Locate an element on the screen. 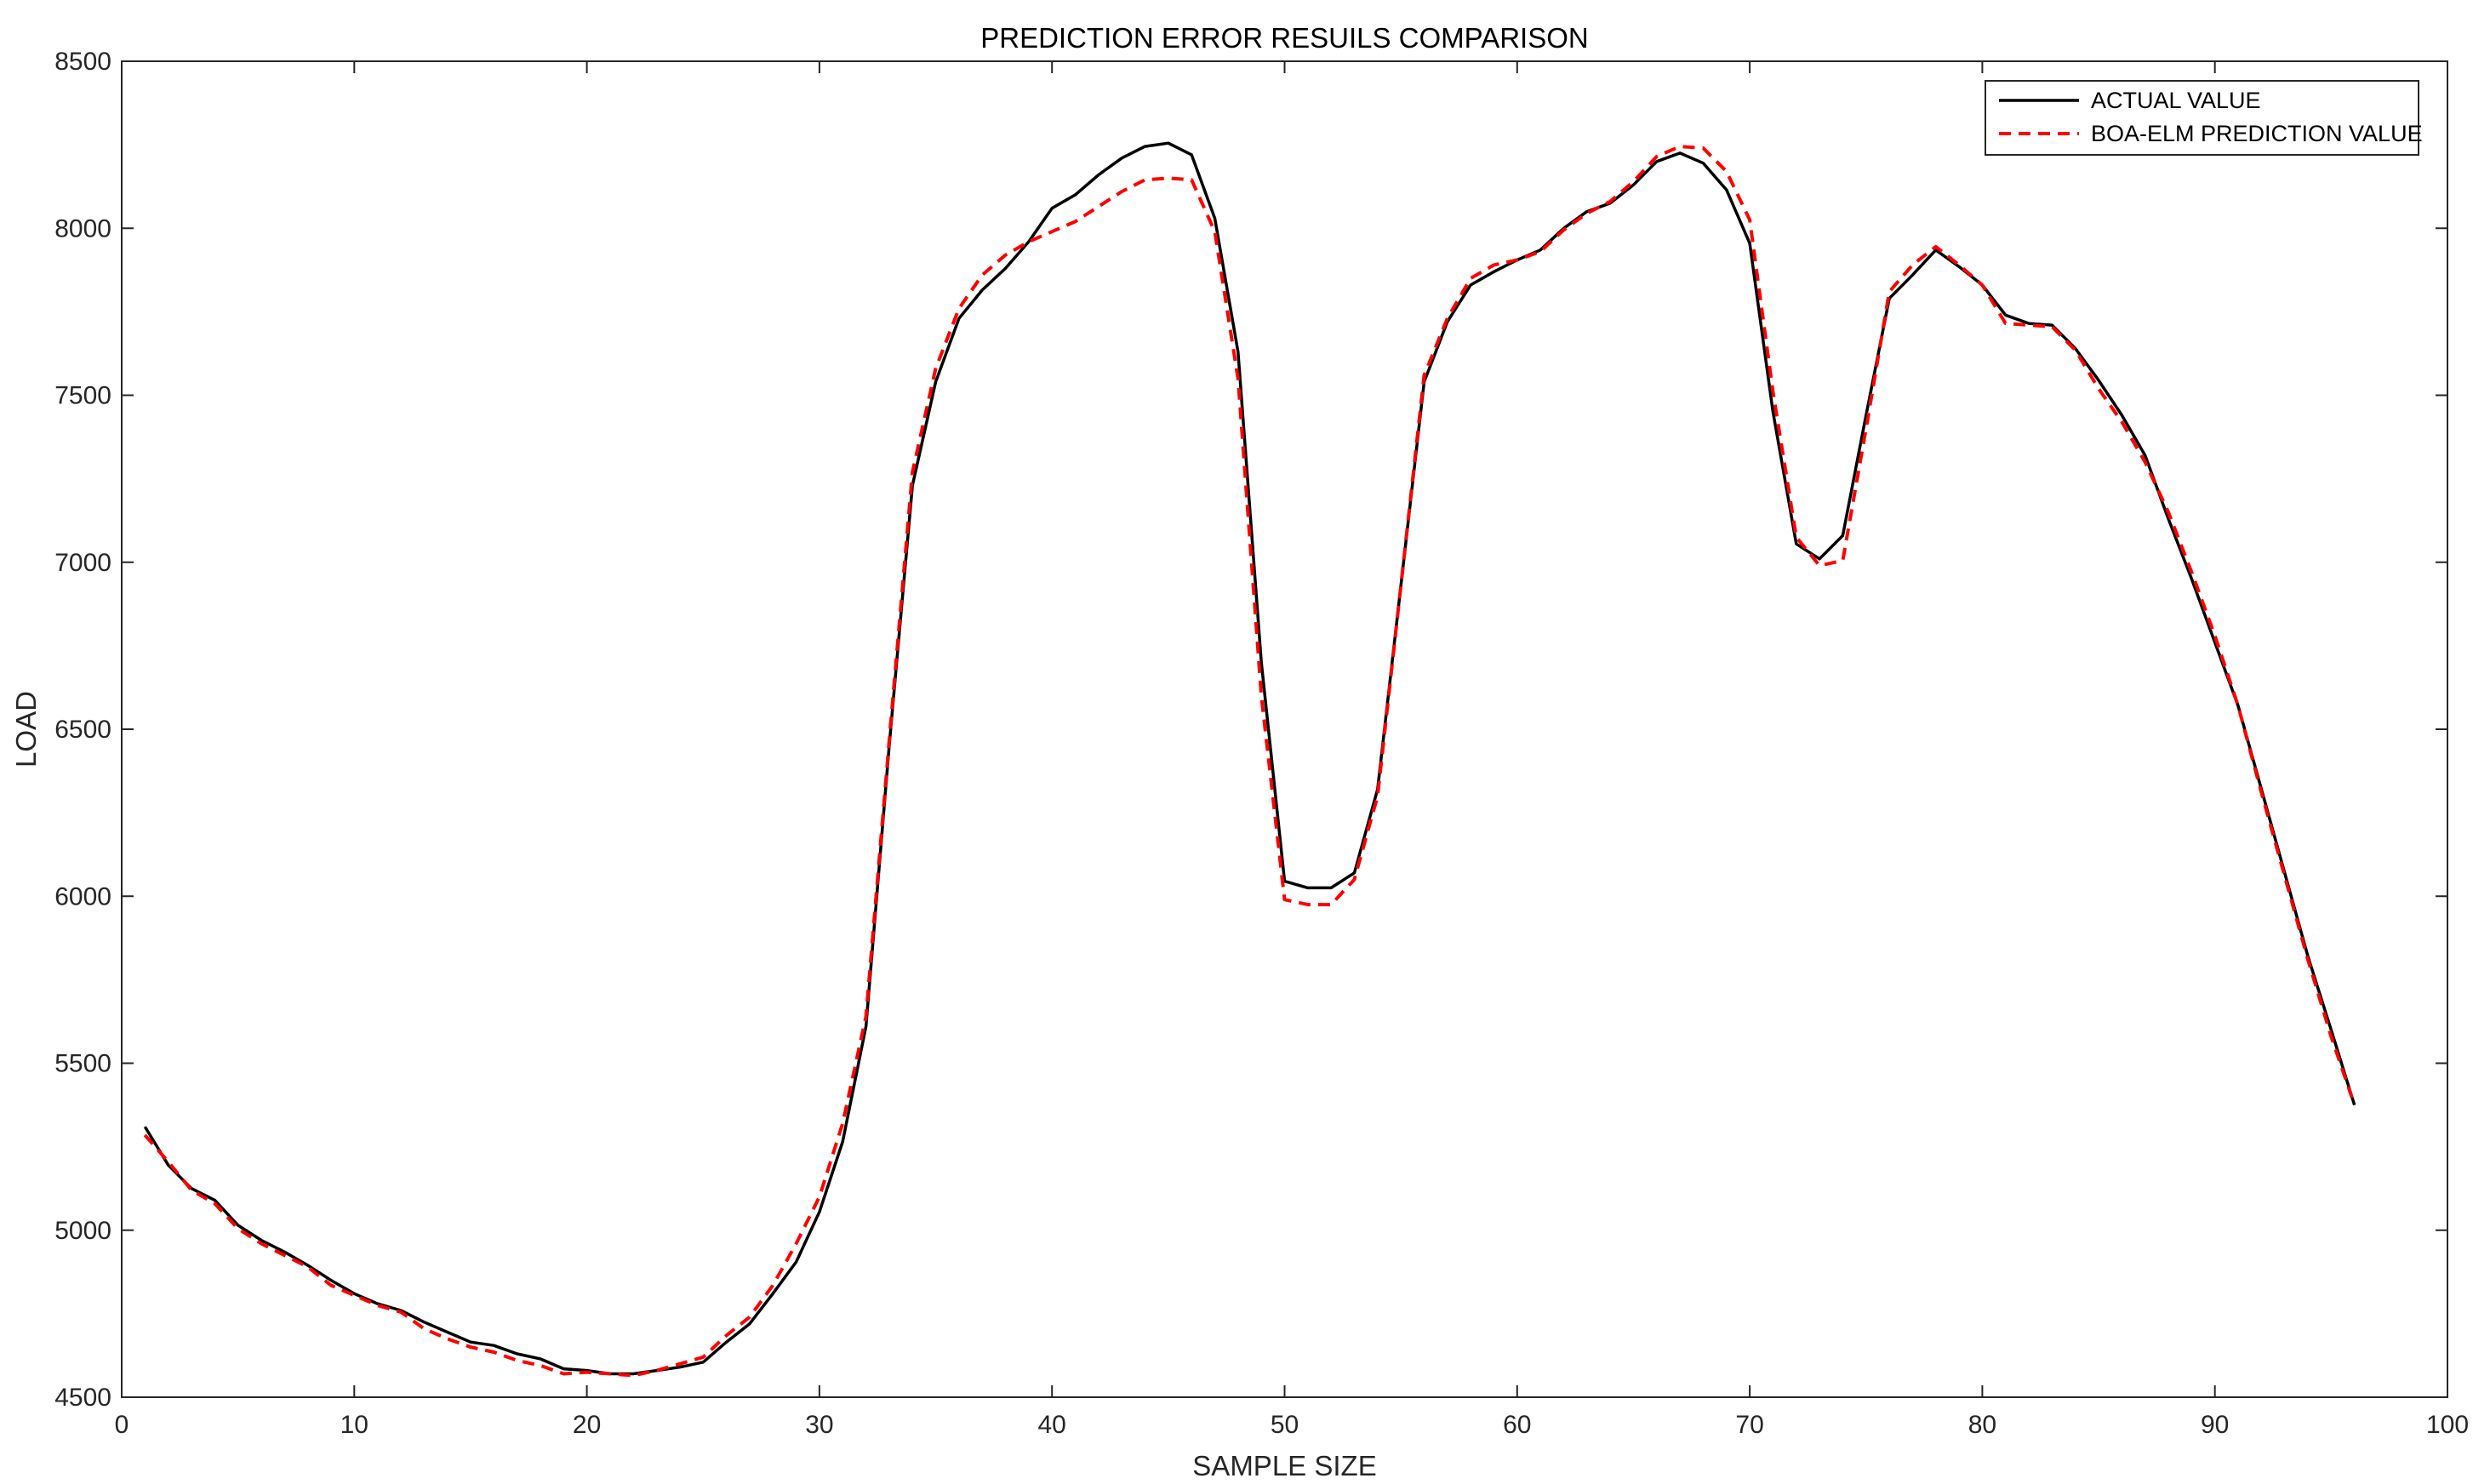 This screenshot has width=2473, height=1484. y-tick-label: 8500 is located at coordinates (82, 62).